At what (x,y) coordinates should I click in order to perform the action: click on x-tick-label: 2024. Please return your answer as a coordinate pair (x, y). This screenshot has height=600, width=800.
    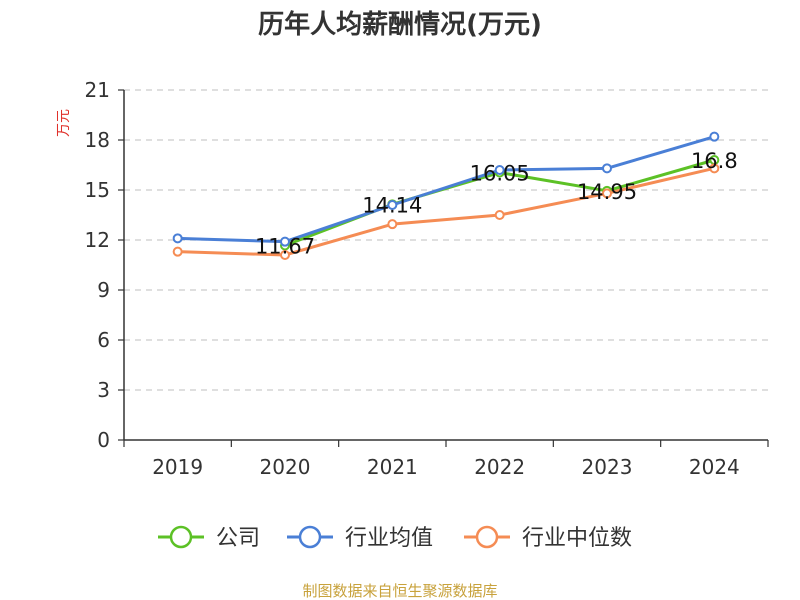
    Looking at the image, I should click on (714, 467).